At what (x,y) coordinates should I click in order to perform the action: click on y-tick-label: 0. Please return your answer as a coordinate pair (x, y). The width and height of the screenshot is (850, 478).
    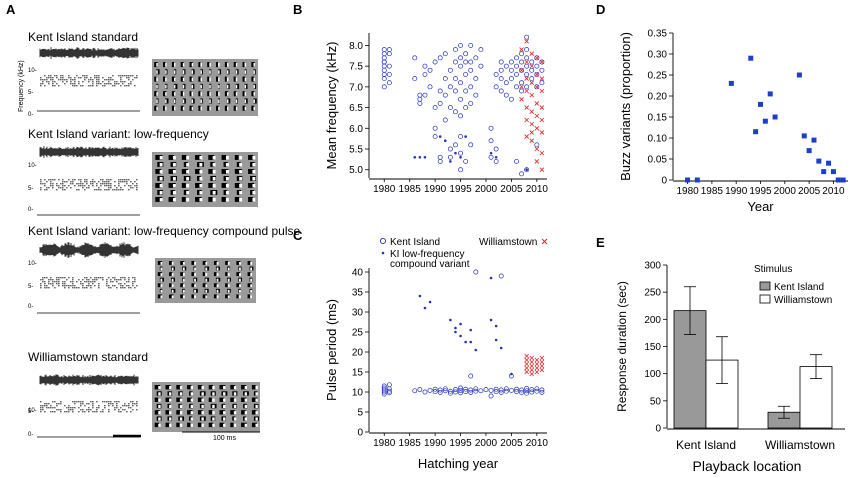
    Looking at the image, I should click on (664, 181).